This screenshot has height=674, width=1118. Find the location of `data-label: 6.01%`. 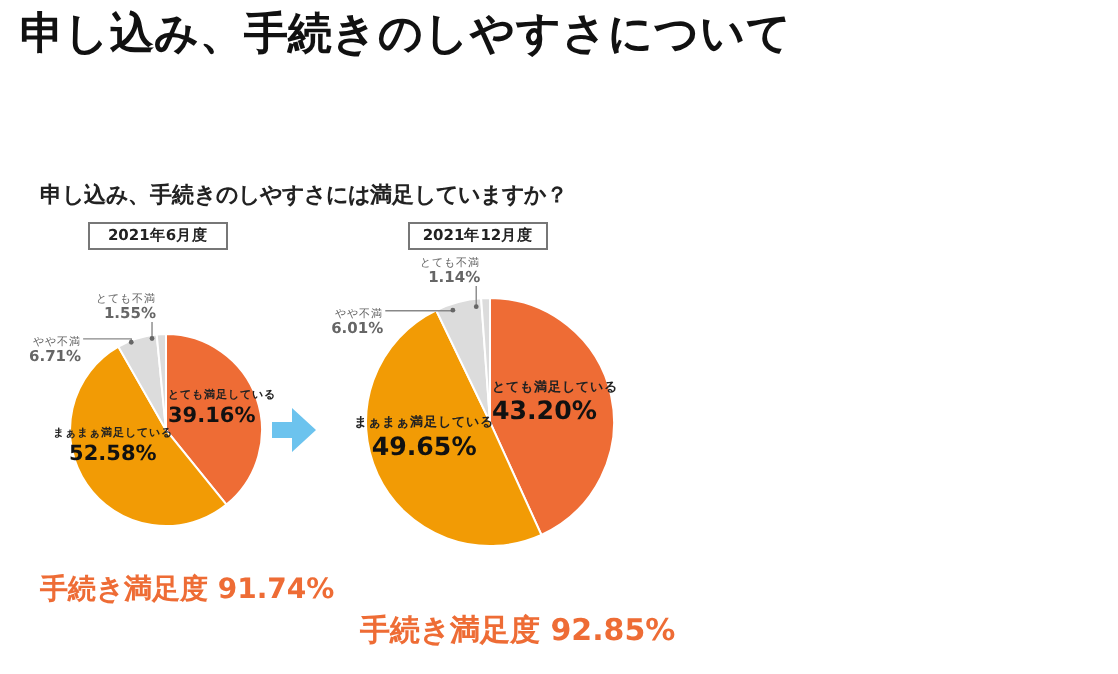

data-label: 6.01% is located at coordinates (358, 327).